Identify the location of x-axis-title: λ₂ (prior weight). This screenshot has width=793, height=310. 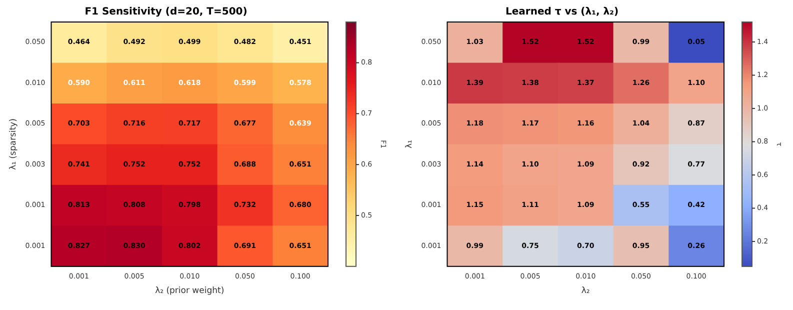
(189, 291).